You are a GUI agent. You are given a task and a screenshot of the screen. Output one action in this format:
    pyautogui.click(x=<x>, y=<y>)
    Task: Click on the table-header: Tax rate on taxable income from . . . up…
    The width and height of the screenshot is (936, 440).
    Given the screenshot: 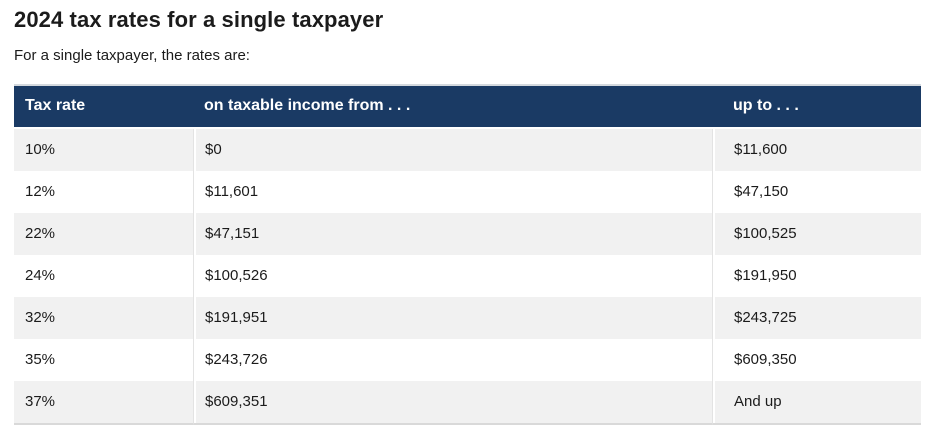 What is the action you would take?
    pyautogui.click(x=467, y=107)
    